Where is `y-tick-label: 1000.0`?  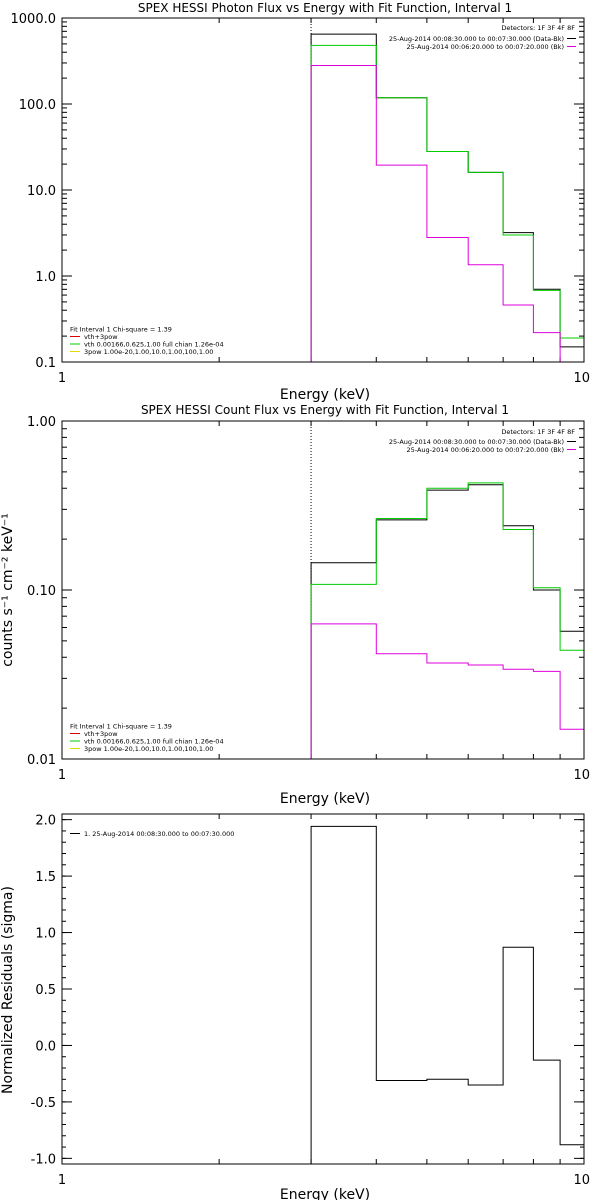 y-tick-label: 1000.0 is located at coordinates (34, 19).